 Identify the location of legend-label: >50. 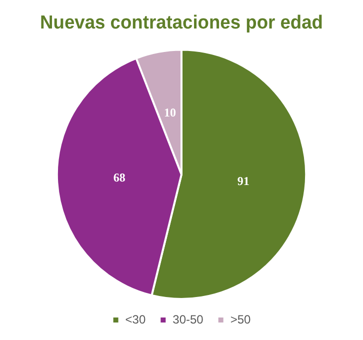
(241, 319).